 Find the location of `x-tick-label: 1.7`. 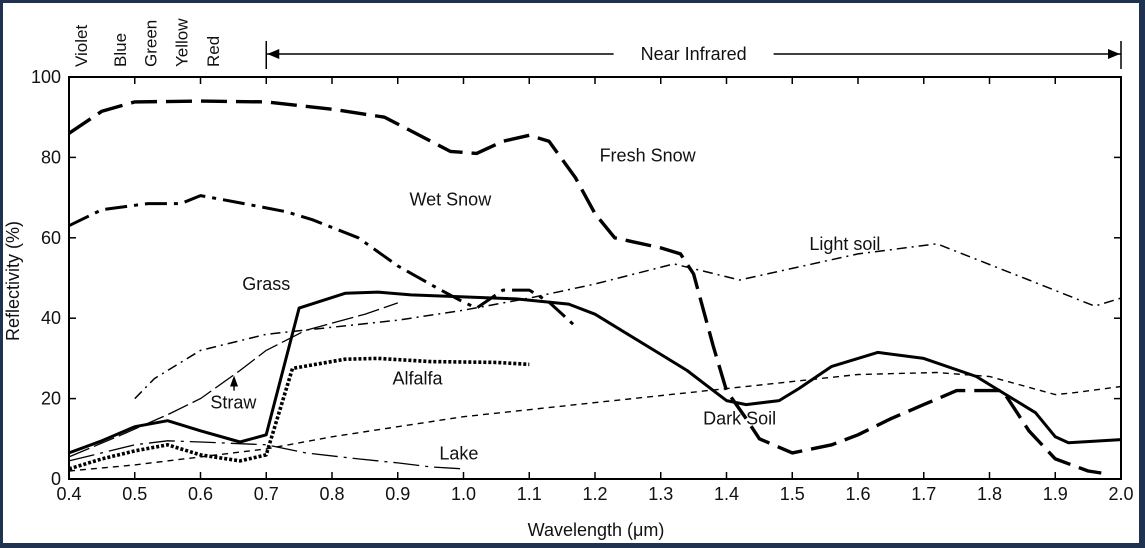

x-tick-label: 1.7 is located at coordinates (923, 494).